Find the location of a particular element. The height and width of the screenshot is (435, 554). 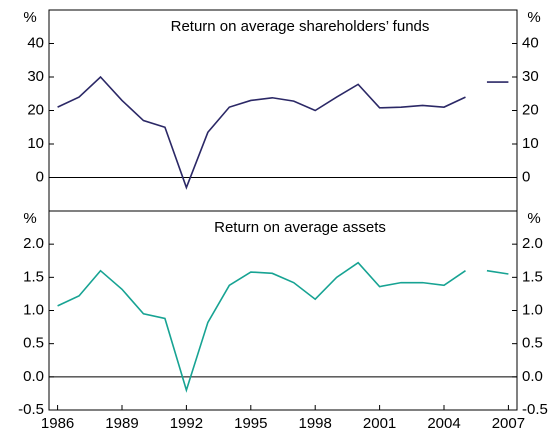

y-tick-label-right: 0 is located at coordinates (526, 176).